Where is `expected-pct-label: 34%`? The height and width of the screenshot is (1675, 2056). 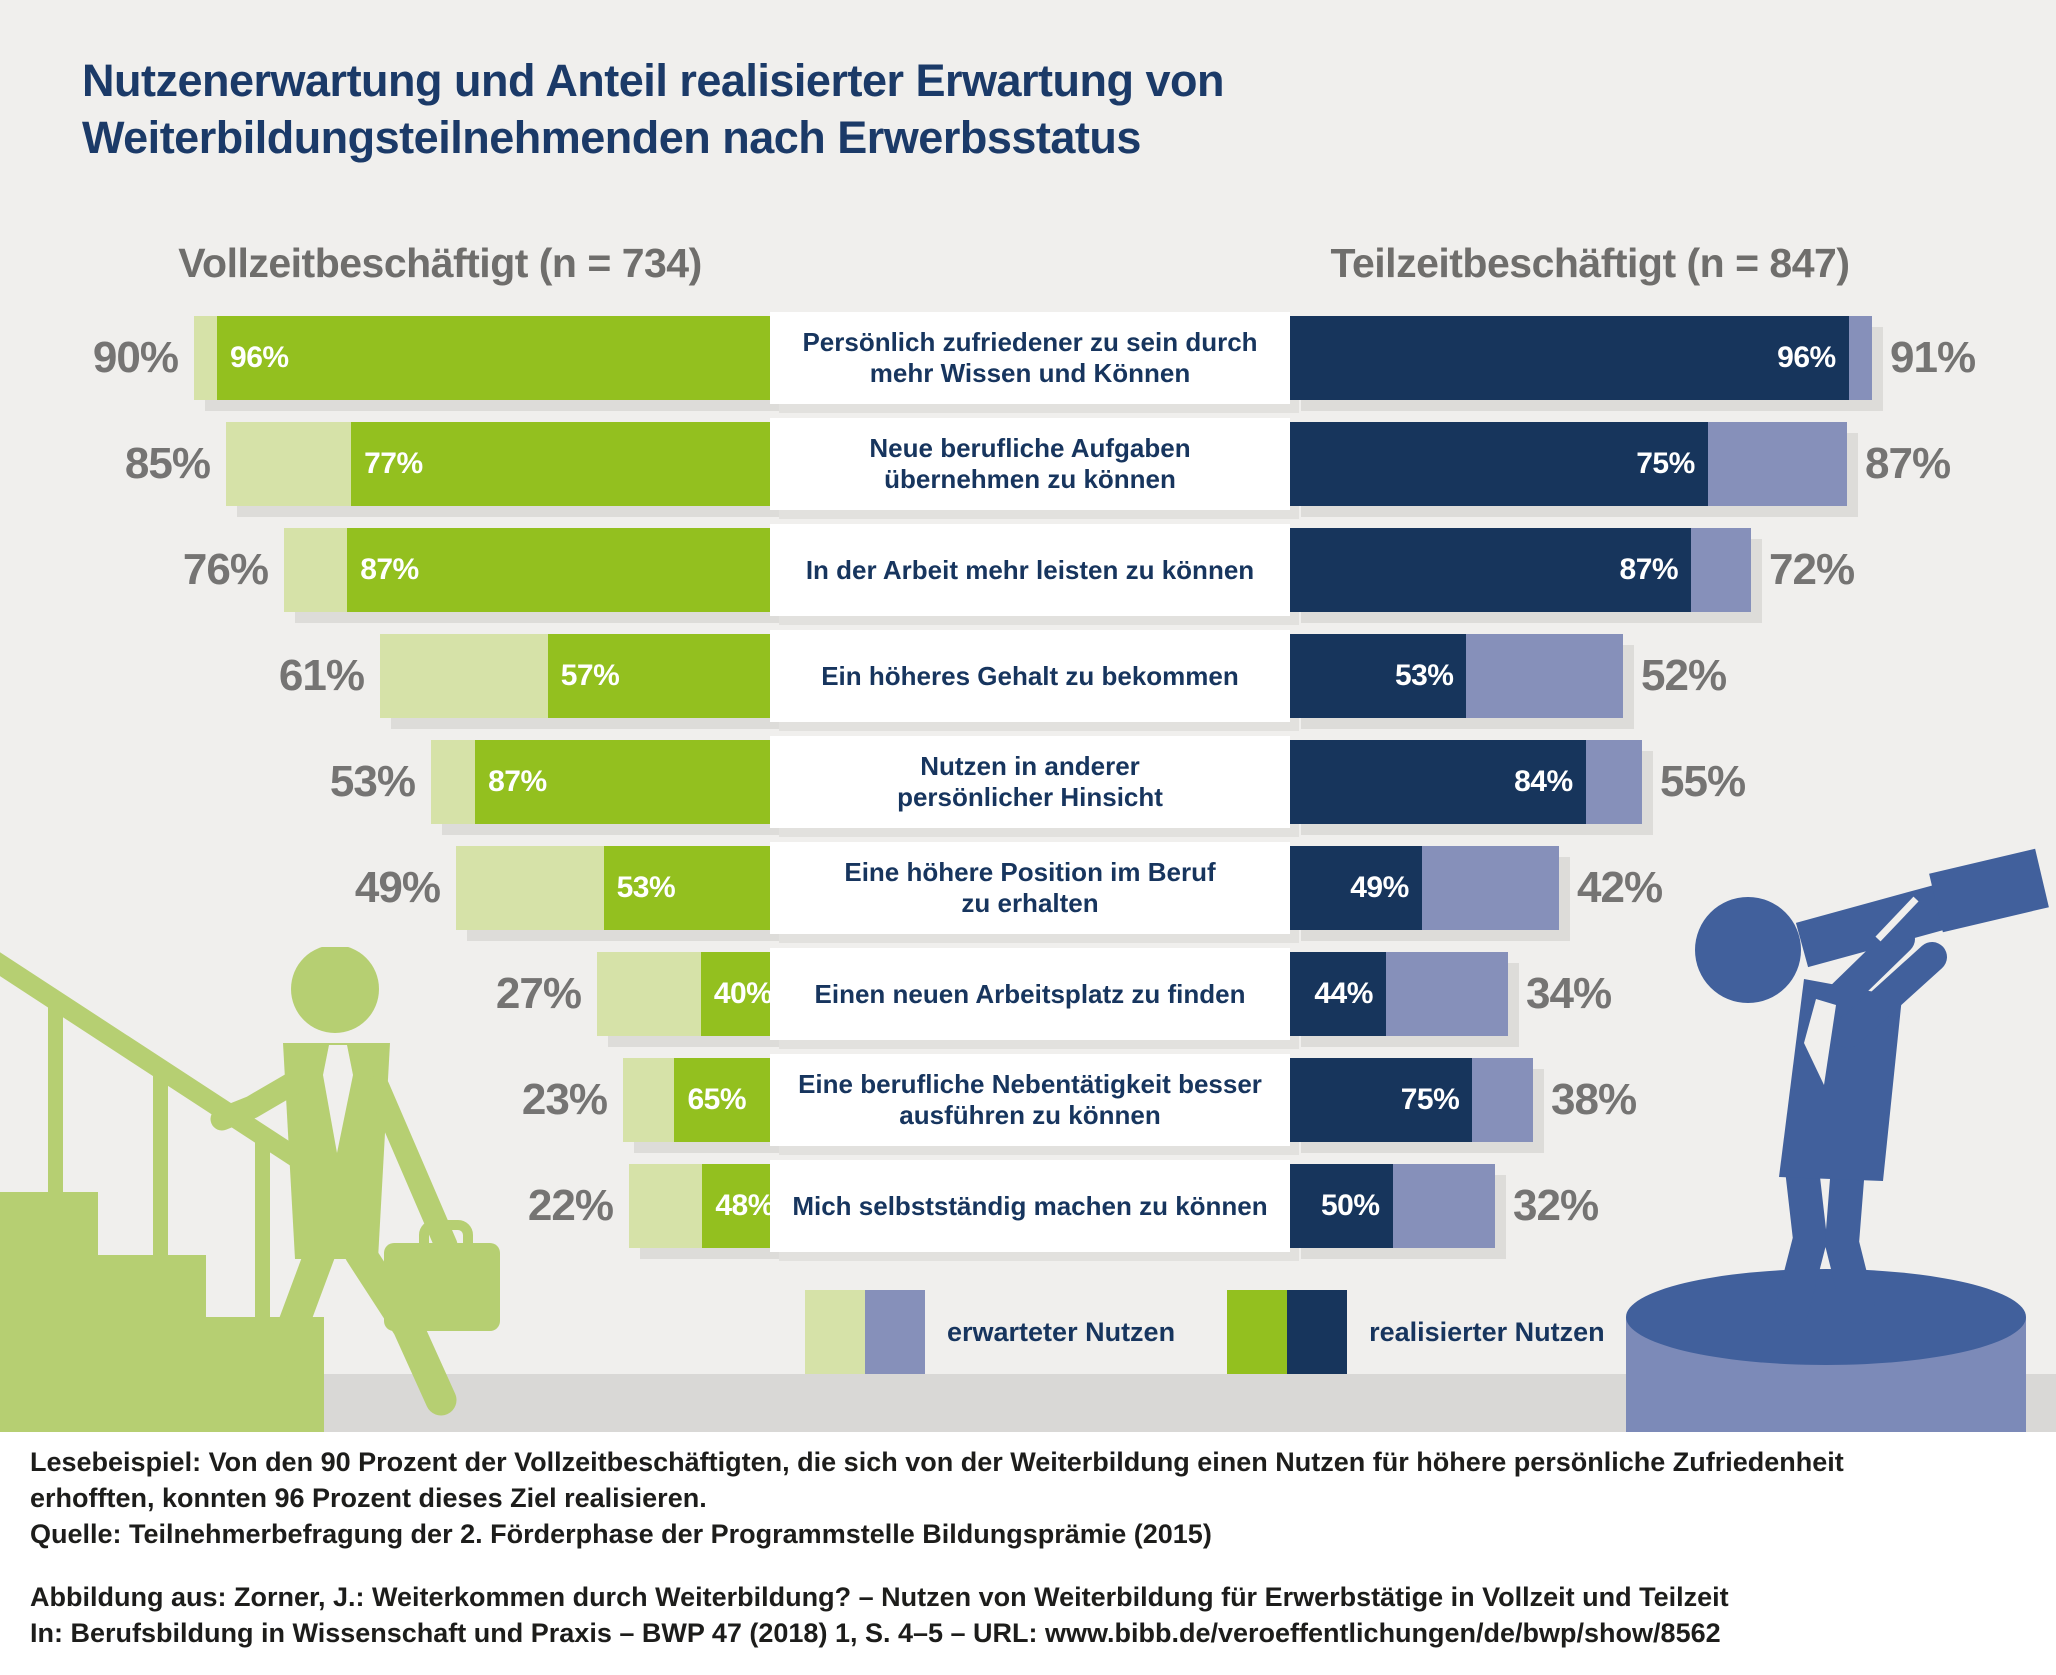 expected-pct-label: 34% is located at coordinates (1569, 993).